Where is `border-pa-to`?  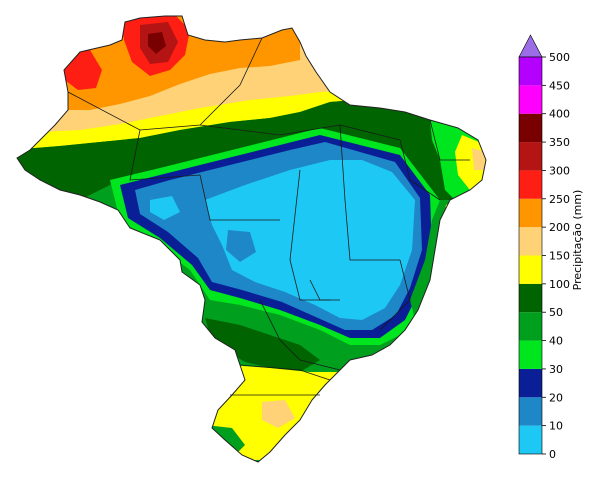
border-pa-to is located at coordinates (300, 132).